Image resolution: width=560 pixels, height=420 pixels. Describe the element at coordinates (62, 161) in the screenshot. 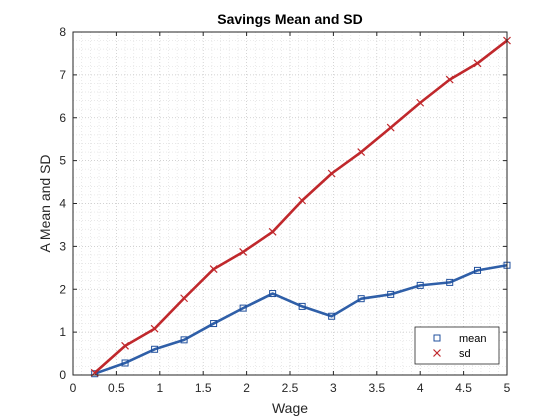

I see `y-tick-label: 5` at that location.